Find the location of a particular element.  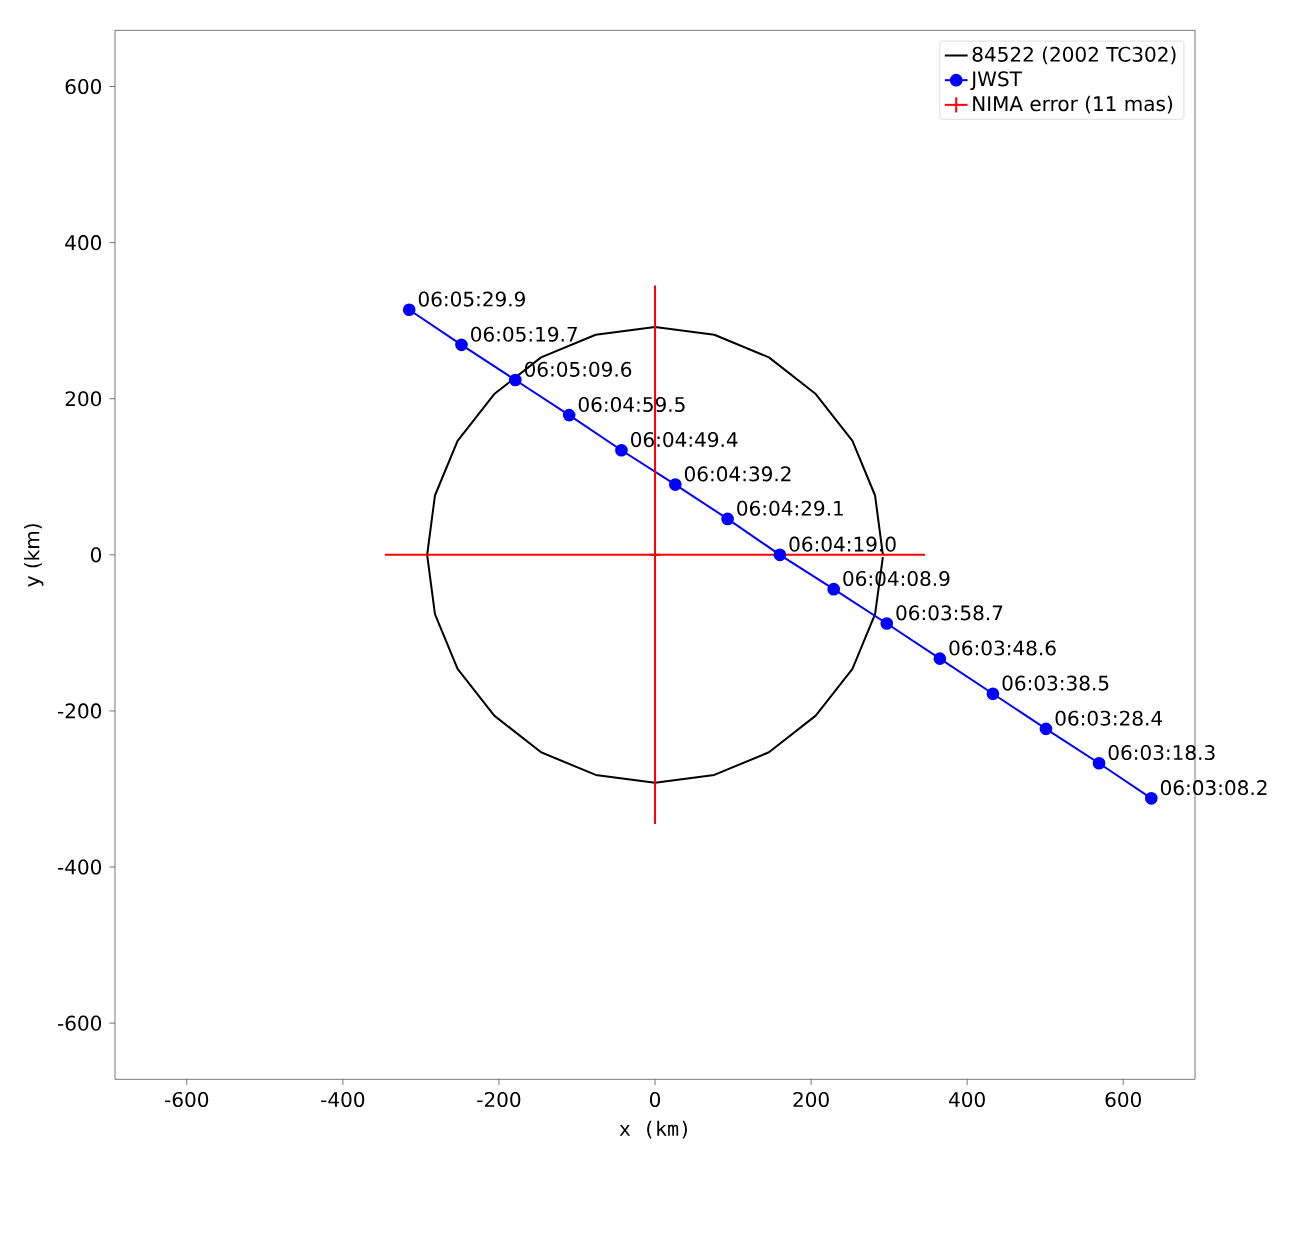

y-tick-label: 200 is located at coordinates (83, 399).